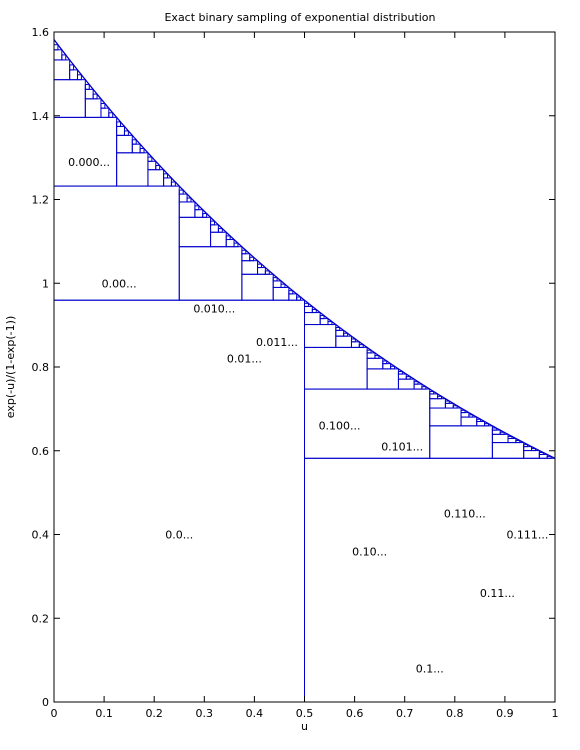  Describe the element at coordinates (41, 200) in the screenshot. I see `y-tick-label: 1.2` at that location.